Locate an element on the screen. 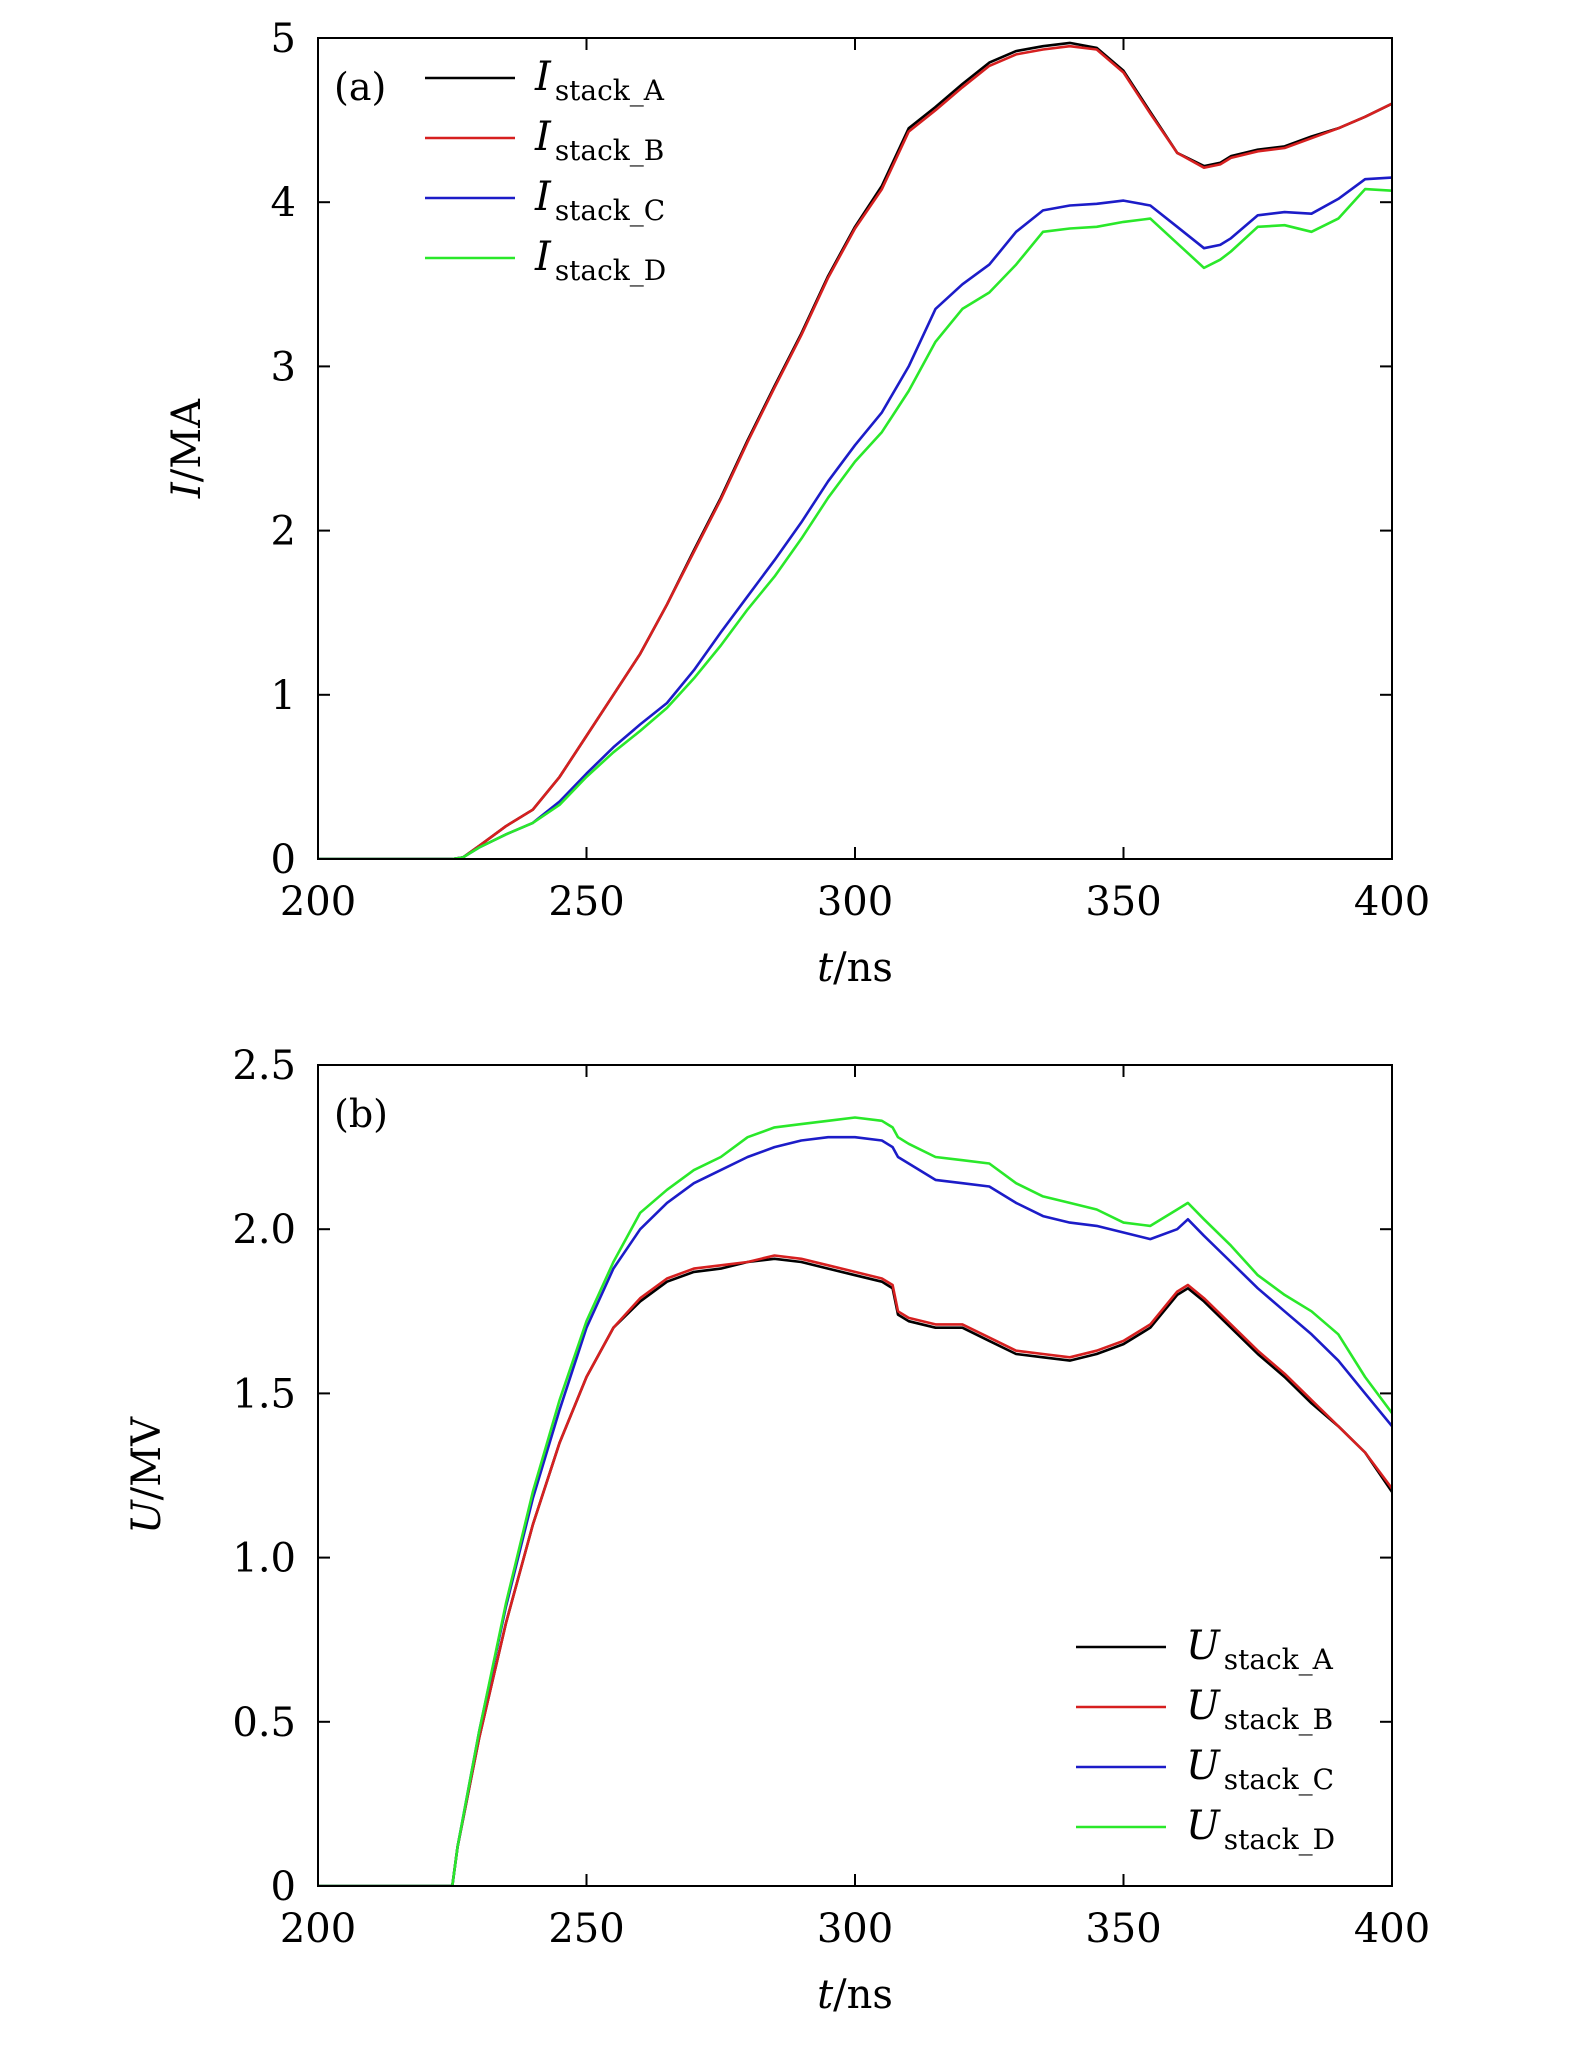  y-axis-unit: /MA is located at coordinates (187, 440).